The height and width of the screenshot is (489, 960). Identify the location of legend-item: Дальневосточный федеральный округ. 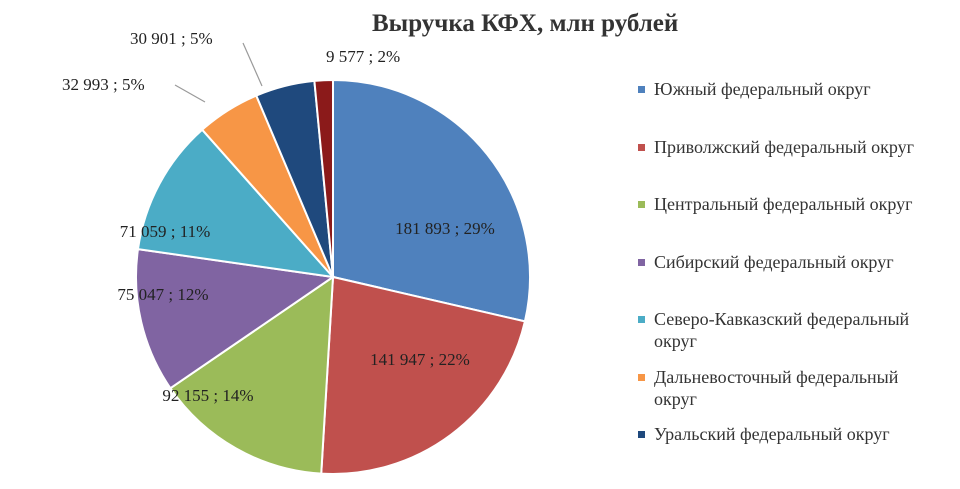
(797, 388).